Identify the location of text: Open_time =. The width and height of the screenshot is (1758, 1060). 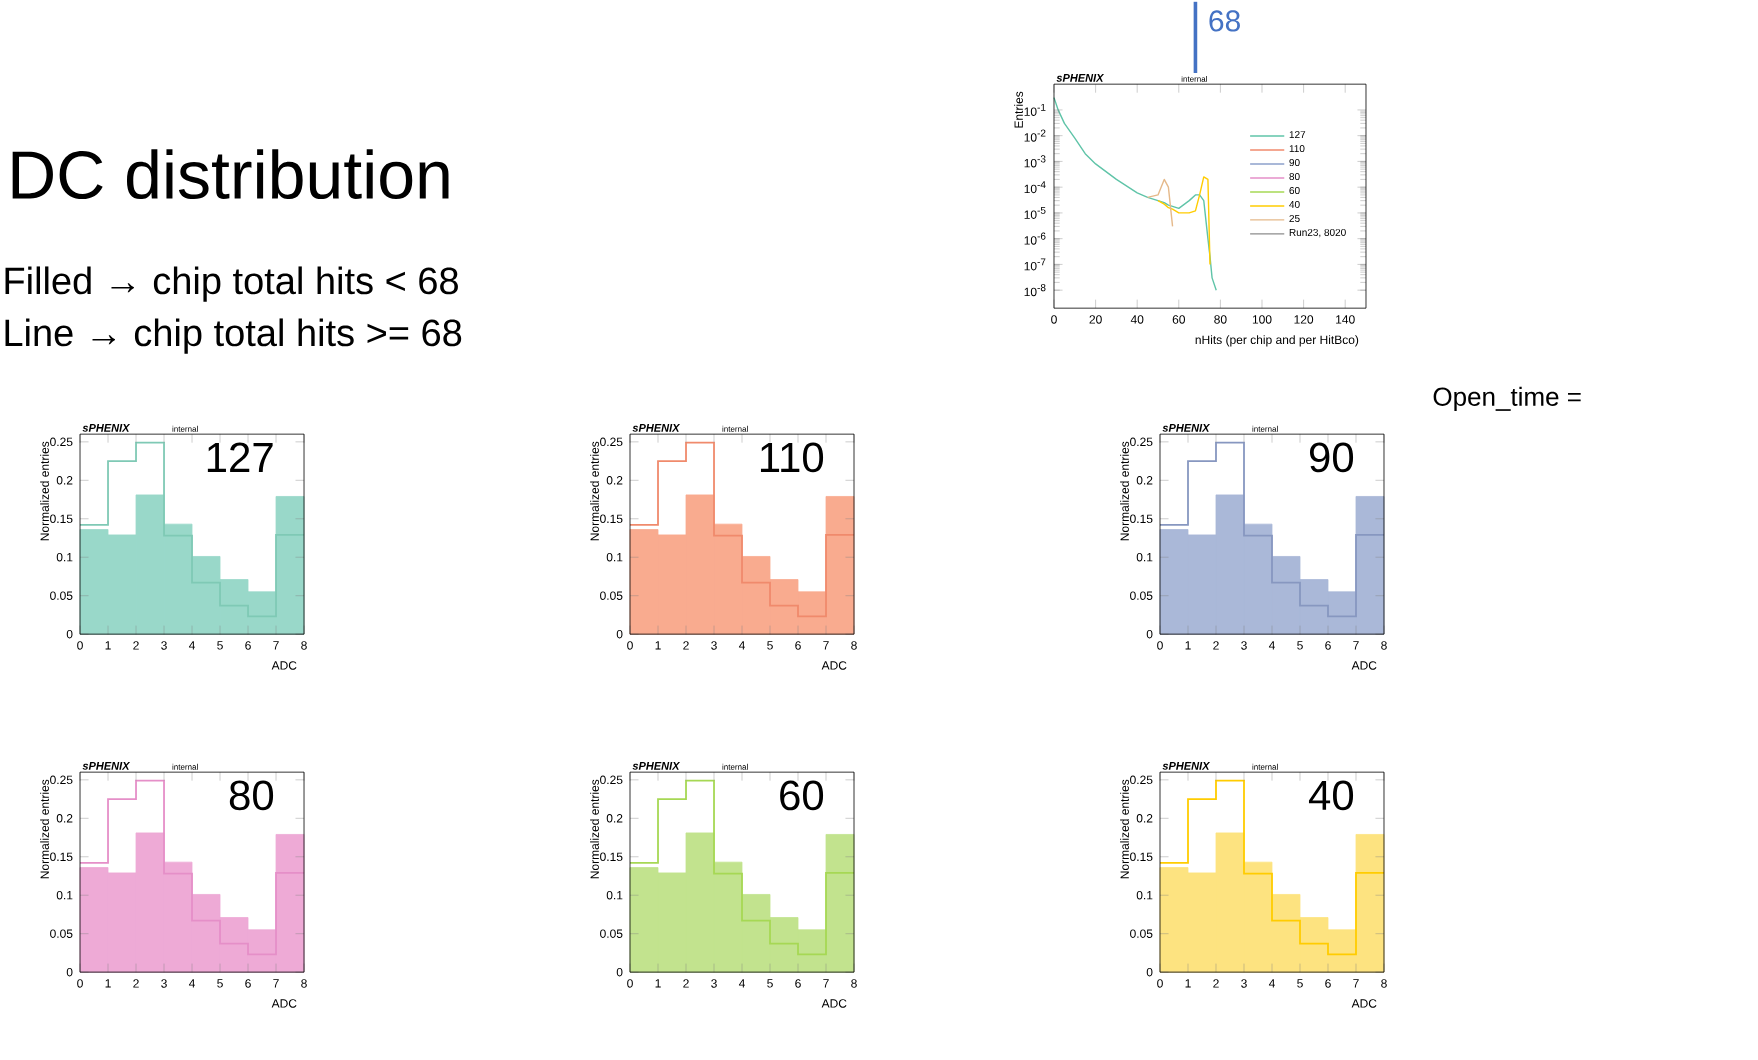
(1507, 399).